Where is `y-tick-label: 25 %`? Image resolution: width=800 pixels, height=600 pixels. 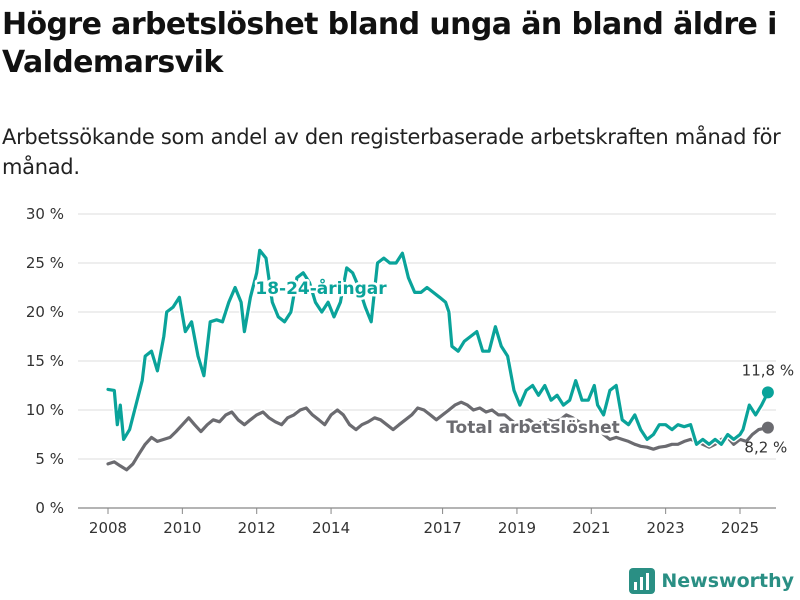 y-tick-label: 25 % is located at coordinates (45, 263).